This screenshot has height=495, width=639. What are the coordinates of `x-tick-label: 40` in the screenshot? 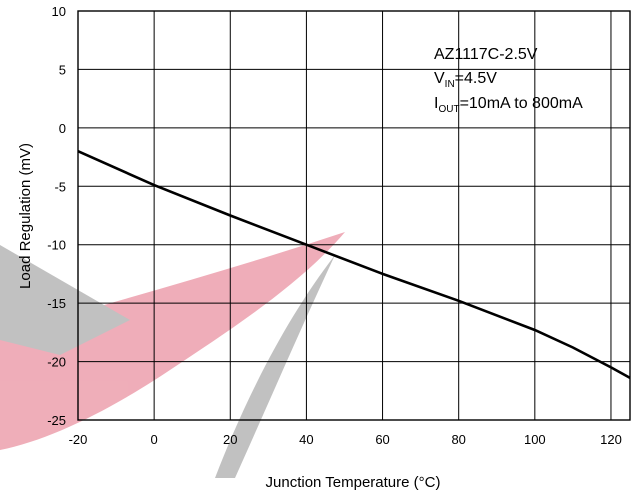 It's located at (306, 439).